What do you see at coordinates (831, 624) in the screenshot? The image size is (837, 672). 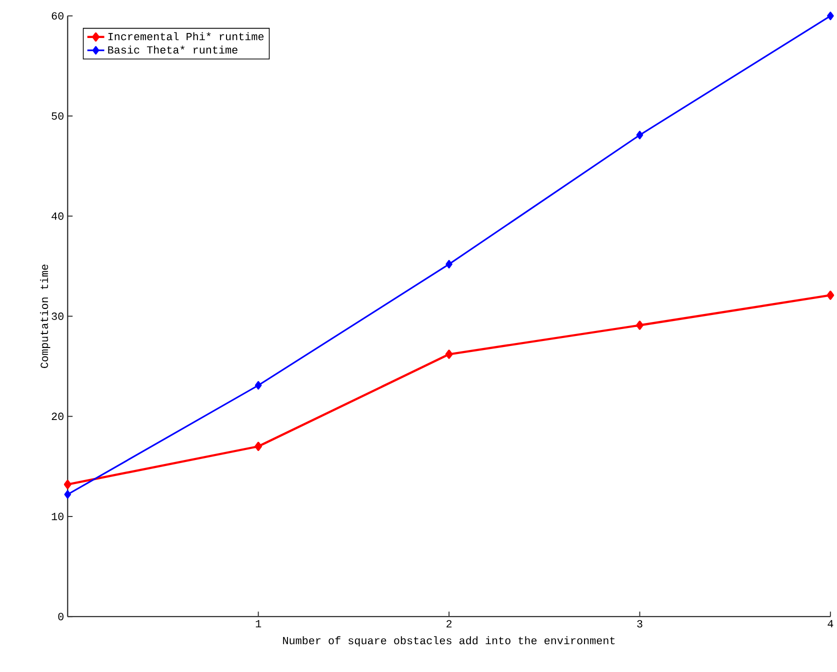 I see `x-tick-label: 4` at bounding box center [831, 624].